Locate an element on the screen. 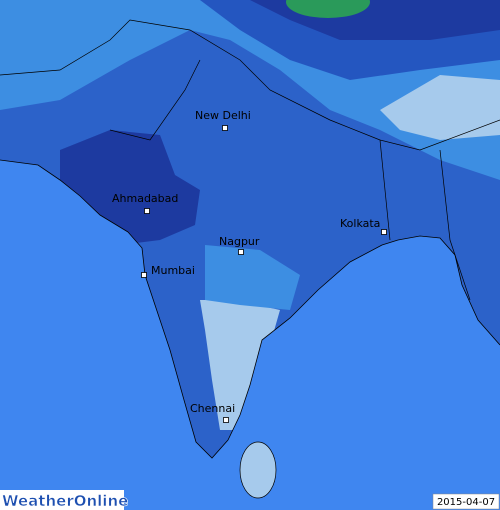  city-label: Chennai is located at coordinates (212, 408).